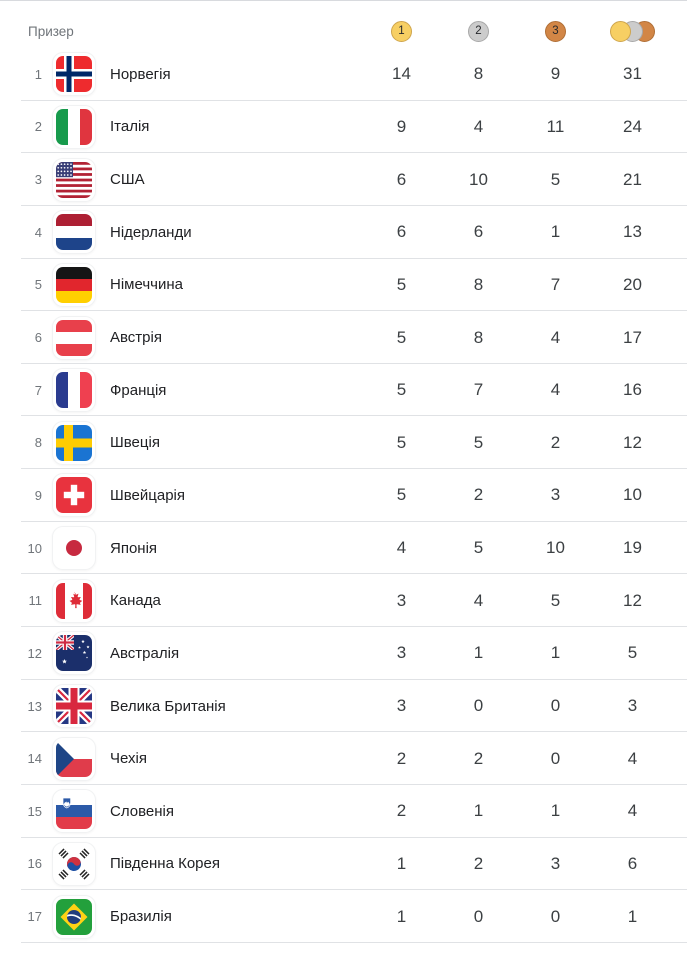 This screenshot has height=953, width=687. I want to click on total-count: 31, so click(632, 74).